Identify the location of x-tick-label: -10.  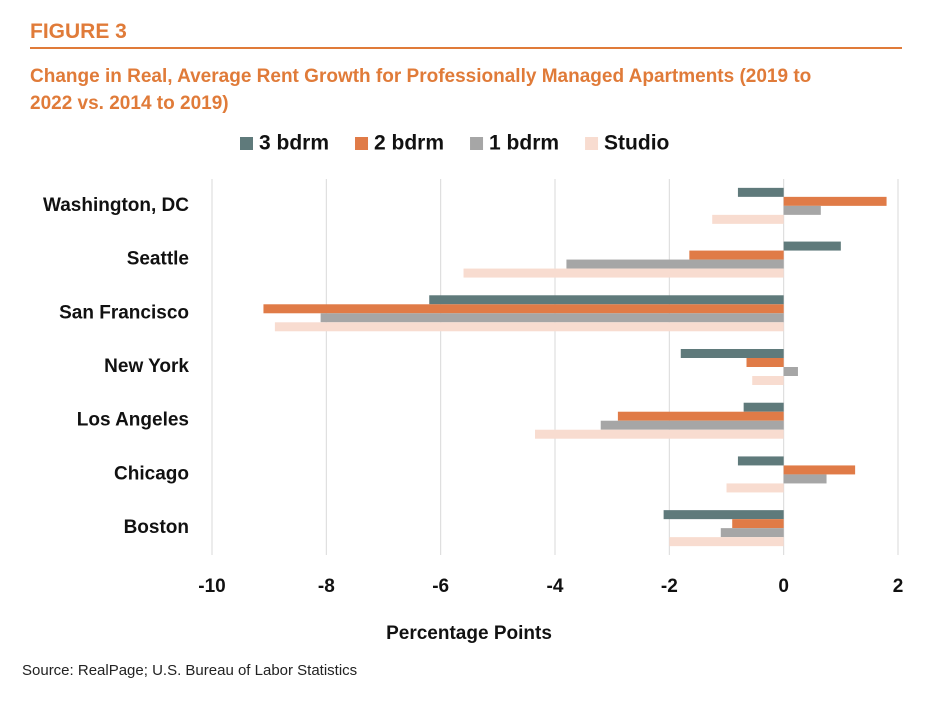
(211, 586).